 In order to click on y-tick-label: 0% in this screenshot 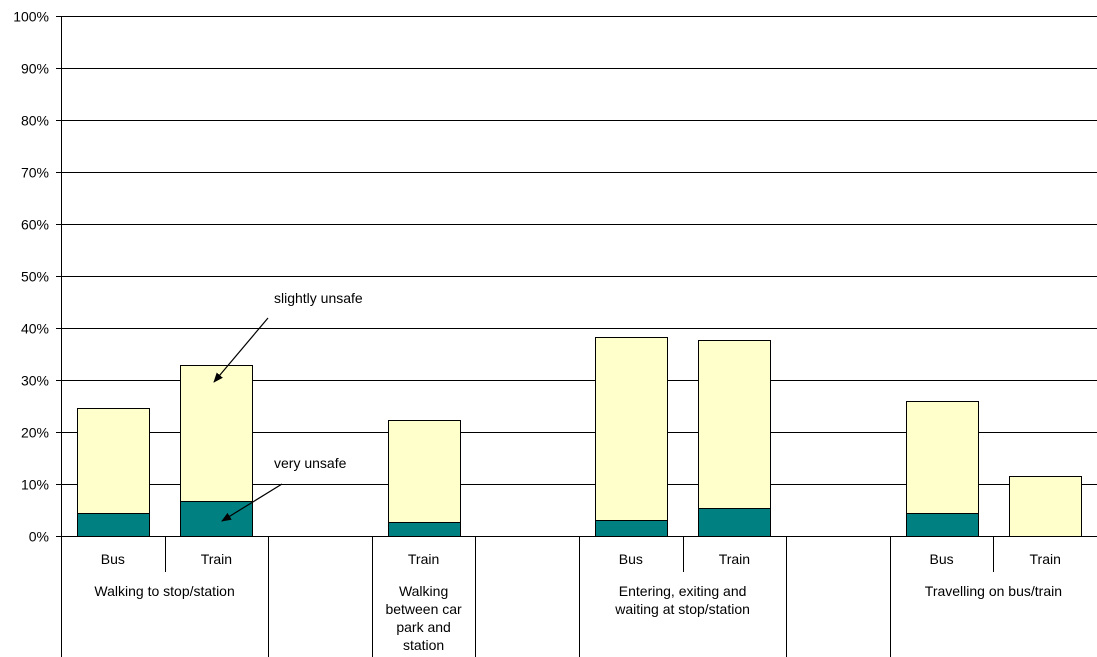, I will do `click(39, 537)`.